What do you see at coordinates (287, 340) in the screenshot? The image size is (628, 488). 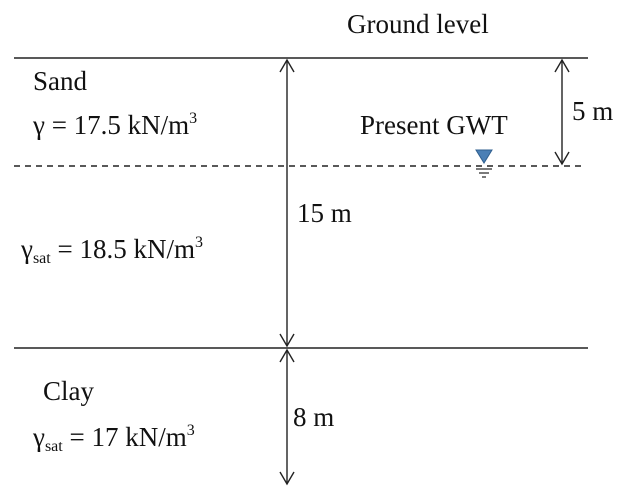 I see `arrowhead-15m-bottom` at bounding box center [287, 340].